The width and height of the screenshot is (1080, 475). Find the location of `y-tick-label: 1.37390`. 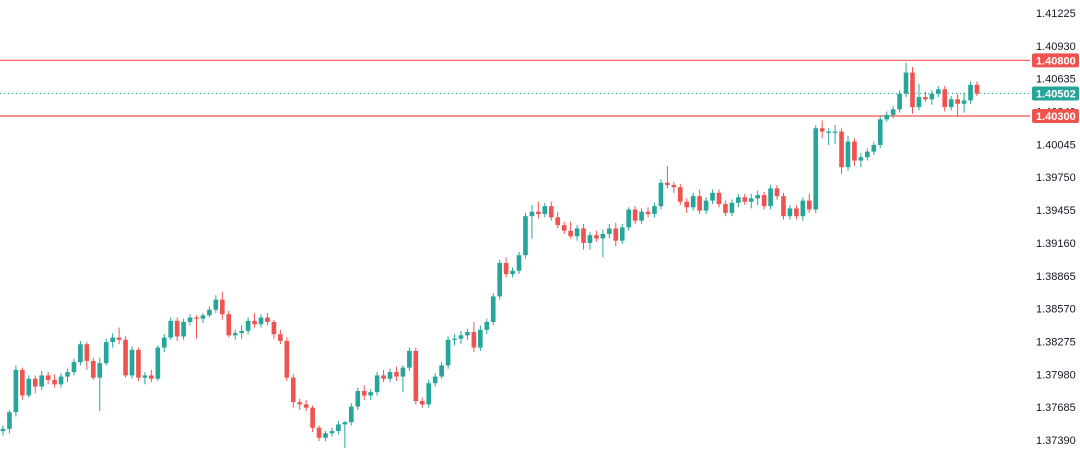

y-tick-label: 1.37390 is located at coordinates (1056, 441).